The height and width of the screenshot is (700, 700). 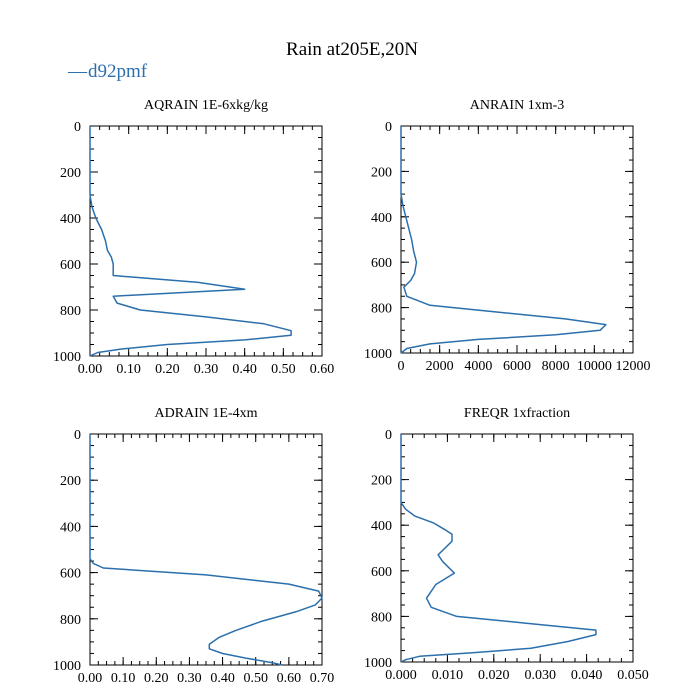 I want to click on x-tick-label: 0.050, so click(x=633, y=675).